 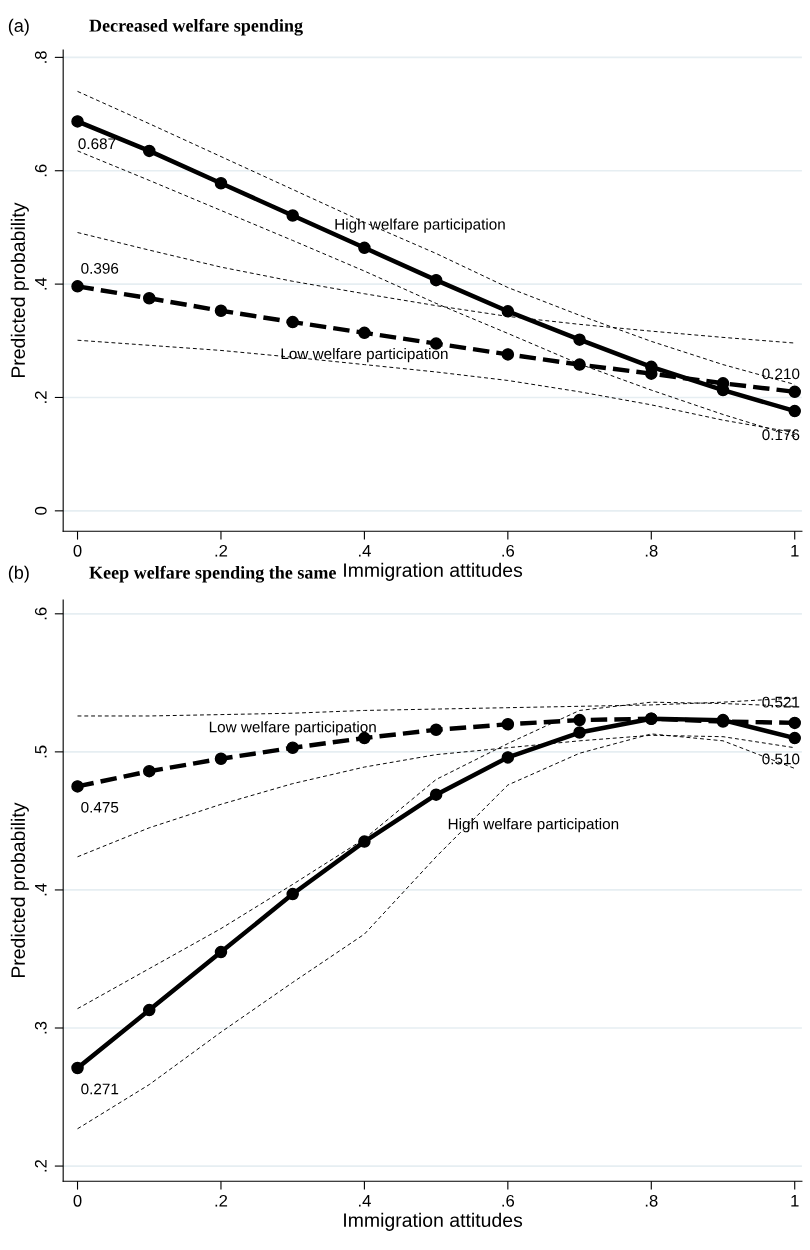 What do you see at coordinates (40, 1027) in the screenshot?
I see `y-tick-label: .3` at bounding box center [40, 1027].